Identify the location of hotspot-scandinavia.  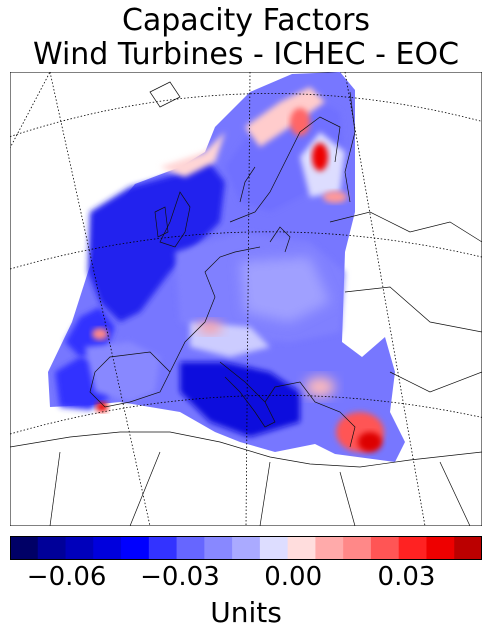
(320, 157).